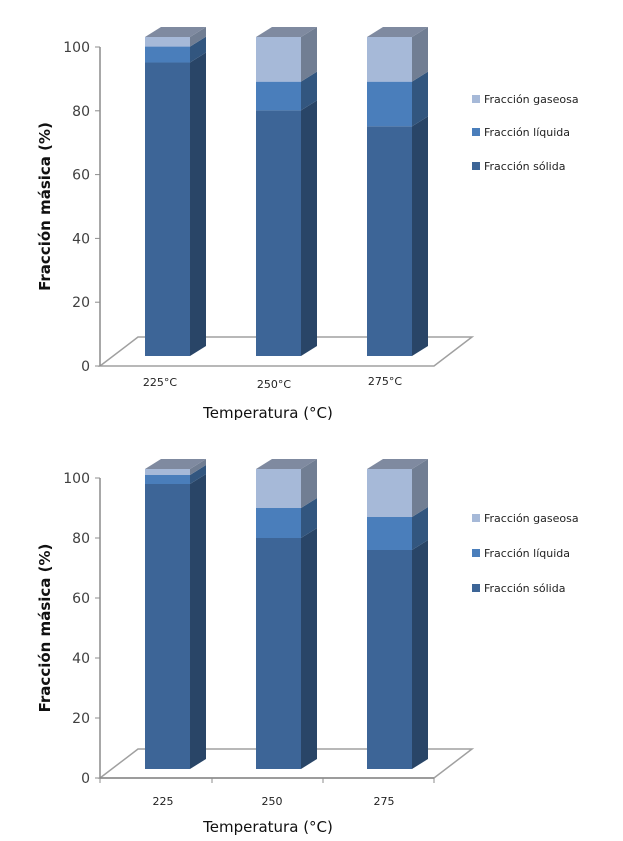 Image resolution: width=623 pixels, height=841 pixels. What do you see at coordinates (385, 381) in the screenshot?
I see `x-tick-label: 275°C` at bounding box center [385, 381].